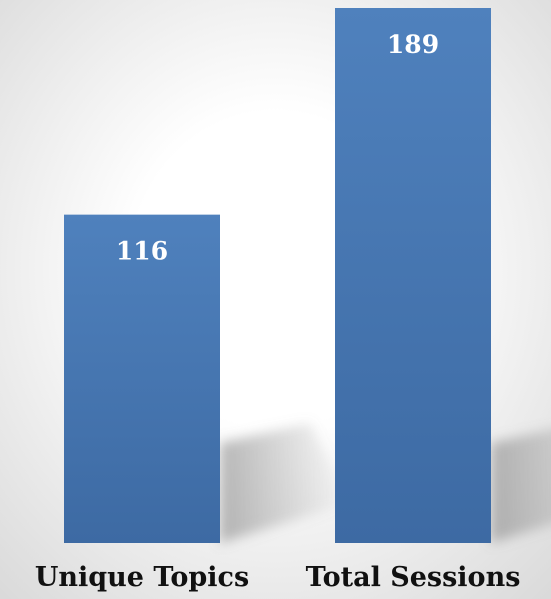 This screenshot has height=599, width=551. Describe the element at coordinates (413, 44) in the screenshot. I see `data-label: 189` at that location.